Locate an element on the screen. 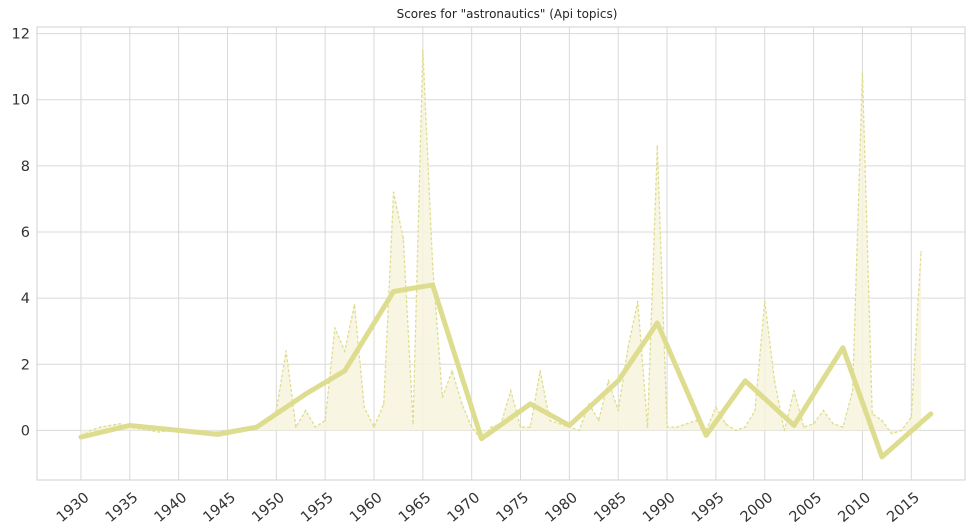  x-tick-label: 2015 is located at coordinates (903, 508).